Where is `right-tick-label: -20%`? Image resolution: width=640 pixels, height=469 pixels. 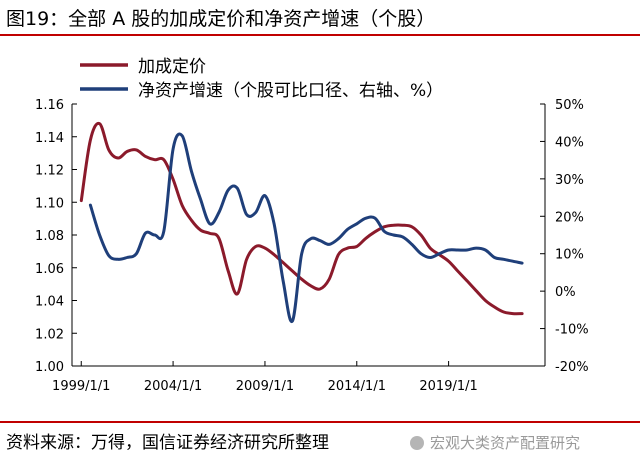 right-tick-label: -20% is located at coordinates (572, 367).